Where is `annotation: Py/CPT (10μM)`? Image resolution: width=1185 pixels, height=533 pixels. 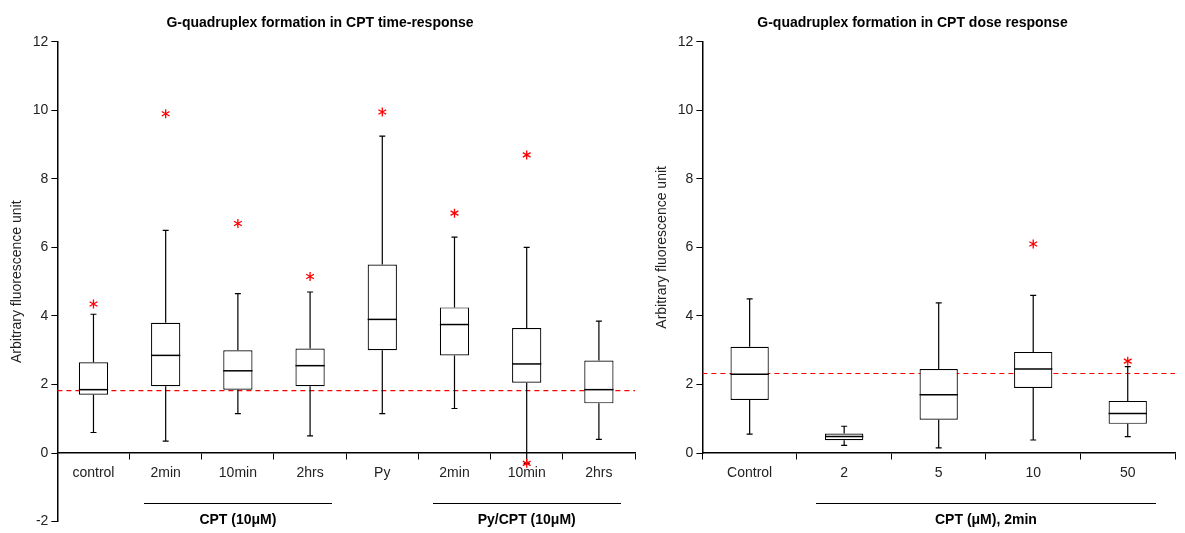 annotation: Py/CPT (10μM) is located at coordinates (526, 518).